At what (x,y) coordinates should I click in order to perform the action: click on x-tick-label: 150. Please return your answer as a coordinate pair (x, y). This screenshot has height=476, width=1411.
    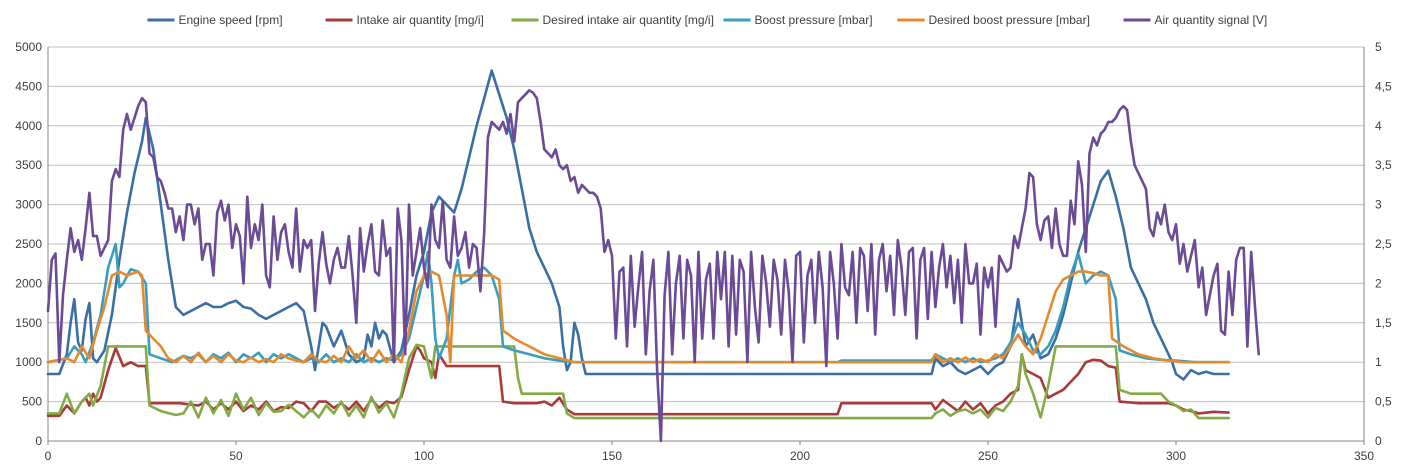
    Looking at the image, I should click on (612, 456).